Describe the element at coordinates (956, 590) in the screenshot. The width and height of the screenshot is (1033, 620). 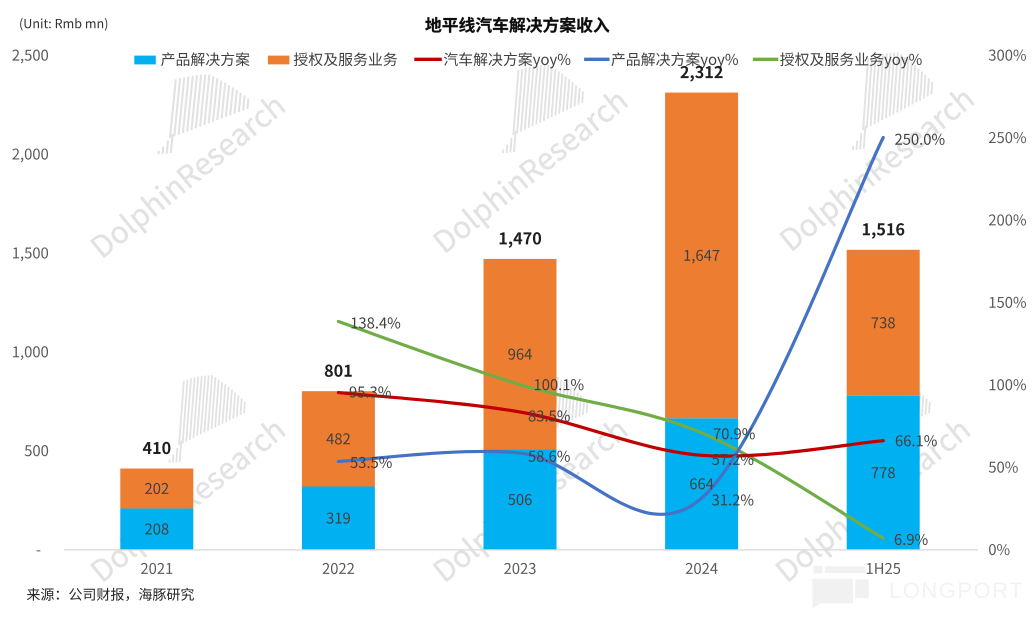
I see `svg-text: LONGPORT` at that location.